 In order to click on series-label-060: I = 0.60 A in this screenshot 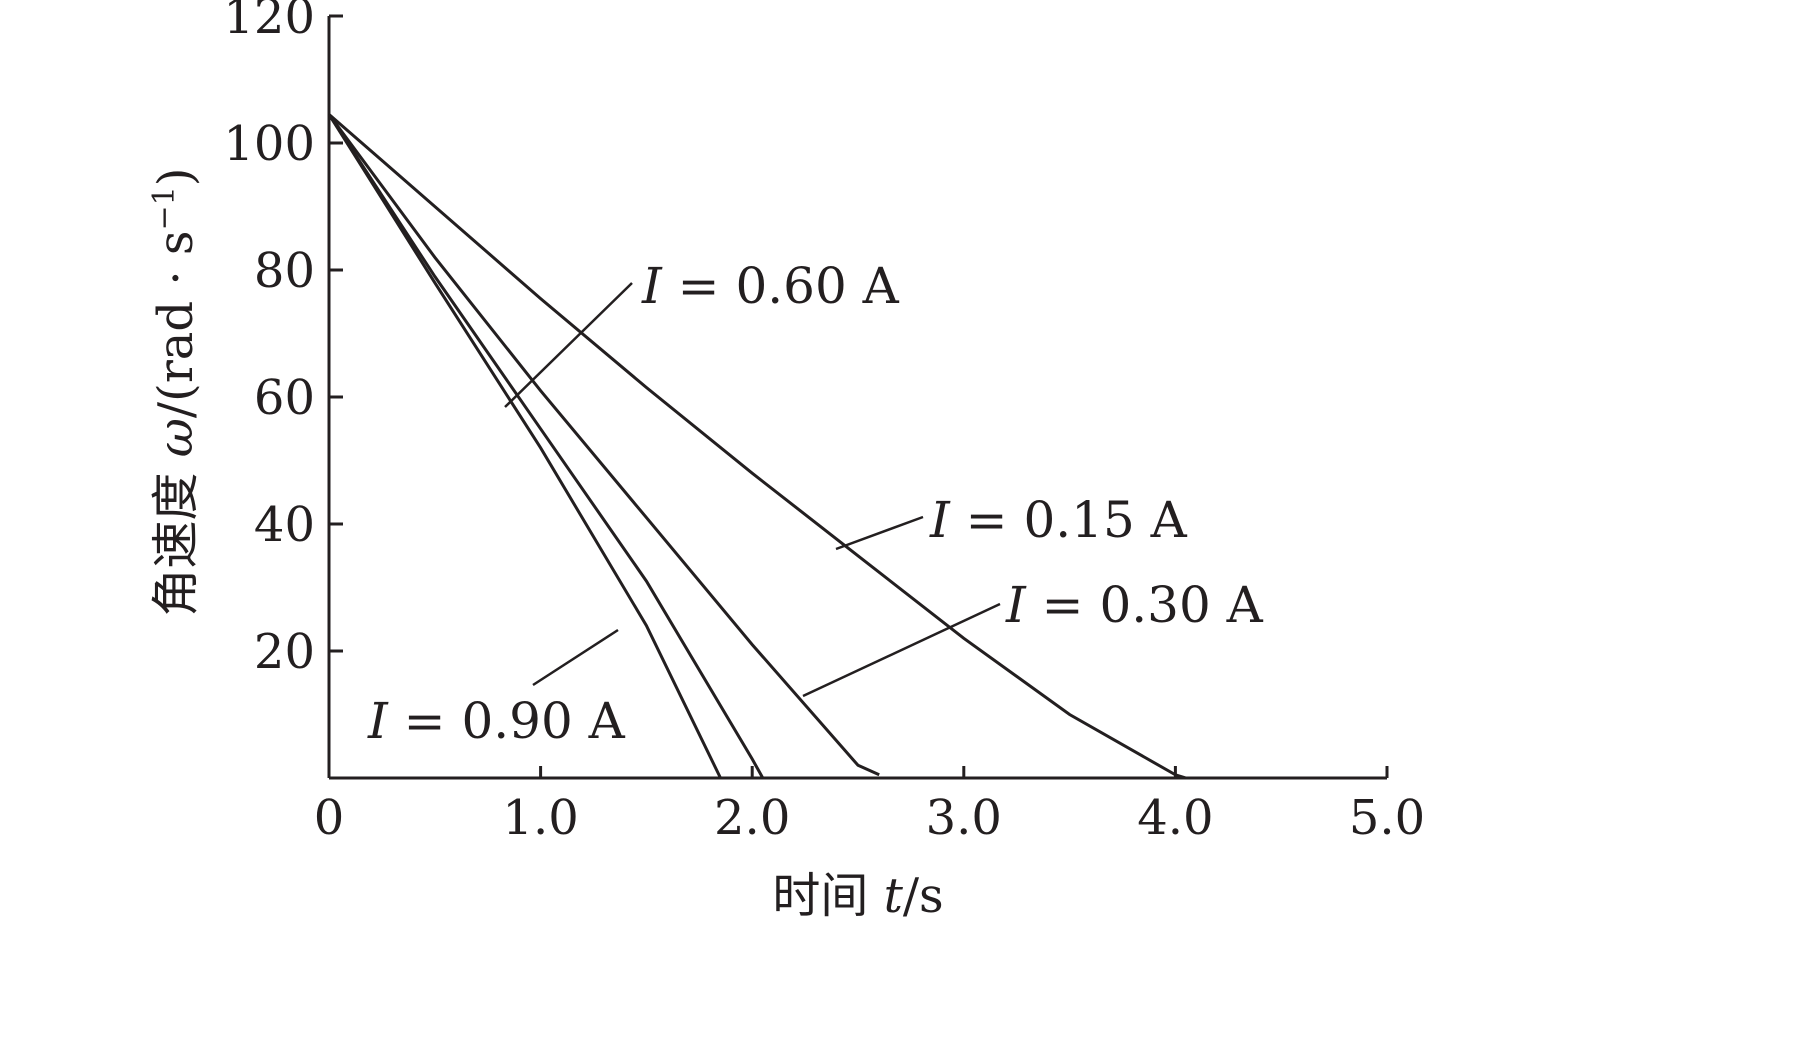, I will do `click(770, 286)`.